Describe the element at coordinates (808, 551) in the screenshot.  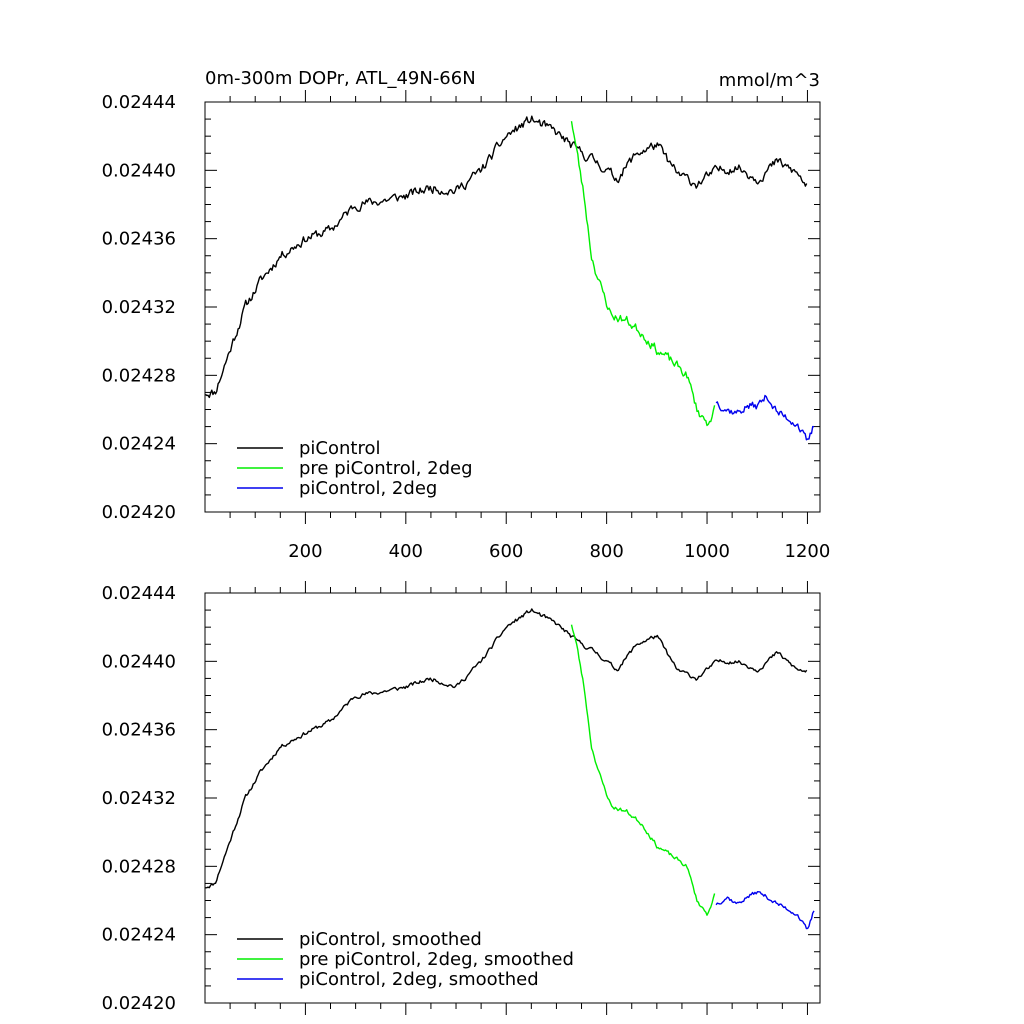
I see `x-tick-label: 1200` at that location.